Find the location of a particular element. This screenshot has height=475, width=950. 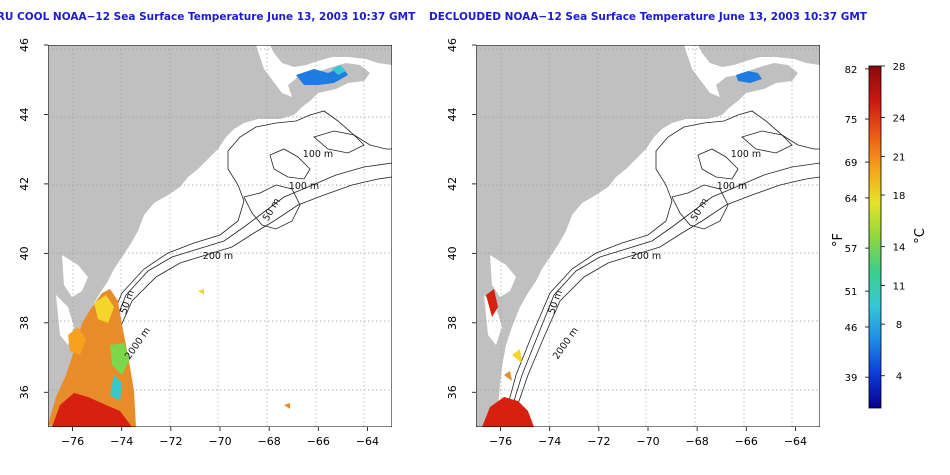

fahrenheit-tick-label: 64 is located at coordinates (851, 199).